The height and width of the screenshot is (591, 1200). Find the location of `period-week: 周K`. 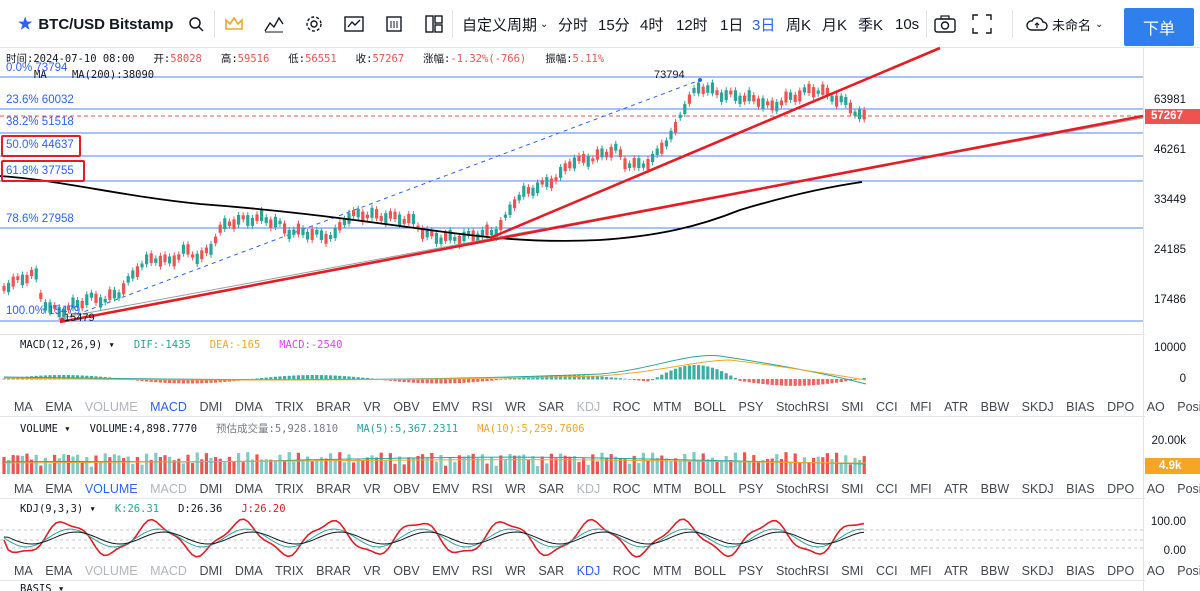

period-week: 周K is located at coordinates (799, 25).